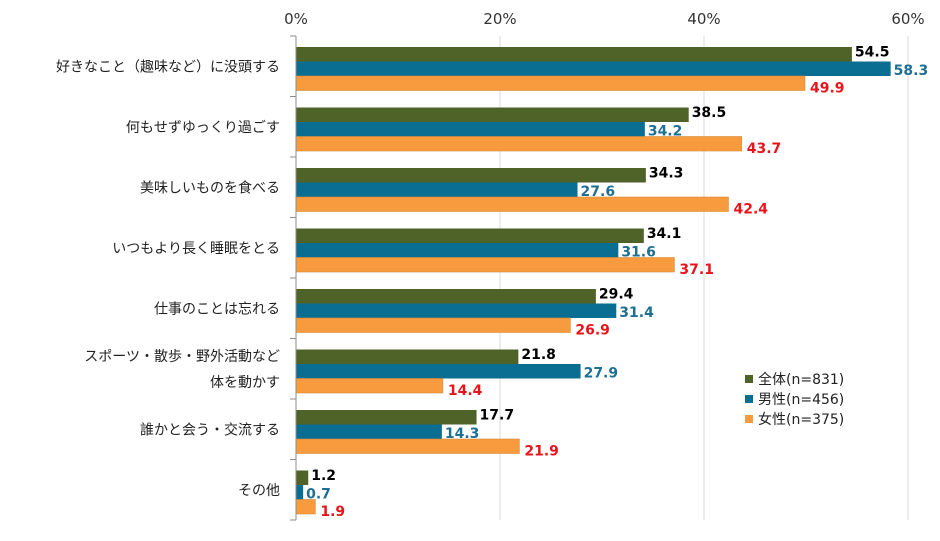  What do you see at coordinates (196, 249) in the screenshot?
I see `category-label: いつもより長く睡眠をとる` at bounding box center [196, 249].